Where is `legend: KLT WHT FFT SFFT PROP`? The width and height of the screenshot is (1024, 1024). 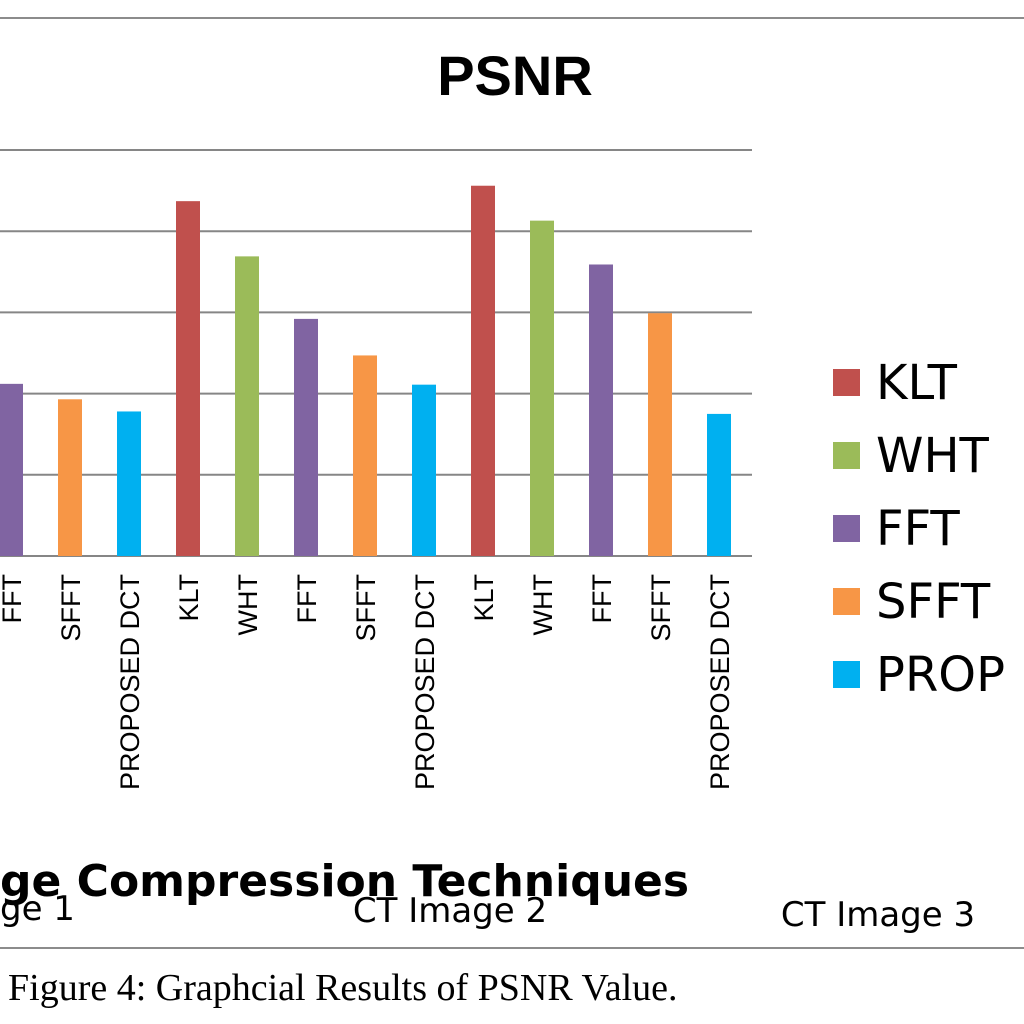 legend: KLT WHT FFT SFFT PROP is located at coordinates (919, 529).